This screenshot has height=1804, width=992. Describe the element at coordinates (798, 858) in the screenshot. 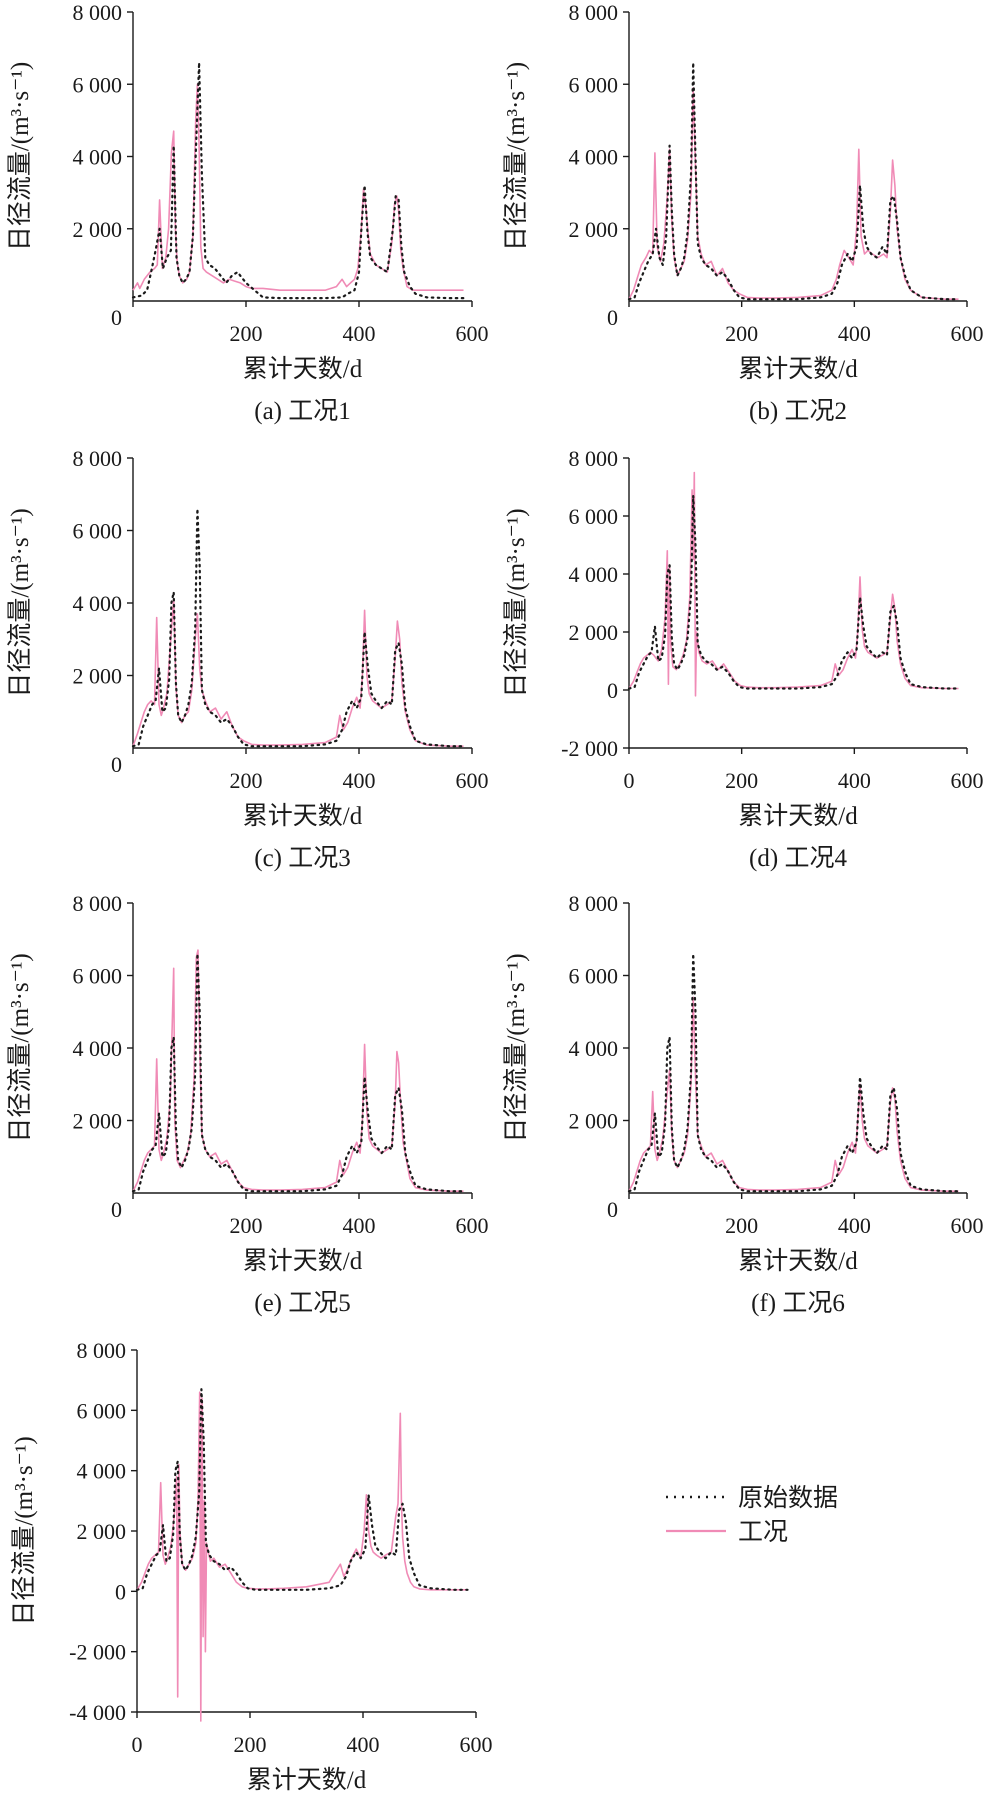

I see `panel-caption: (d) 工况4` at that location.